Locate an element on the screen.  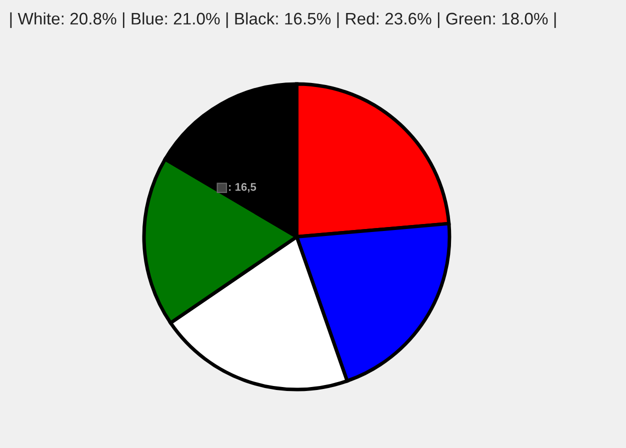
chart-title: | White: 20.8% | Blue: 21.0% | Black: 16.5% | Red: 23.6% | Green: 18.0% | is located at coordinates (283, 20).